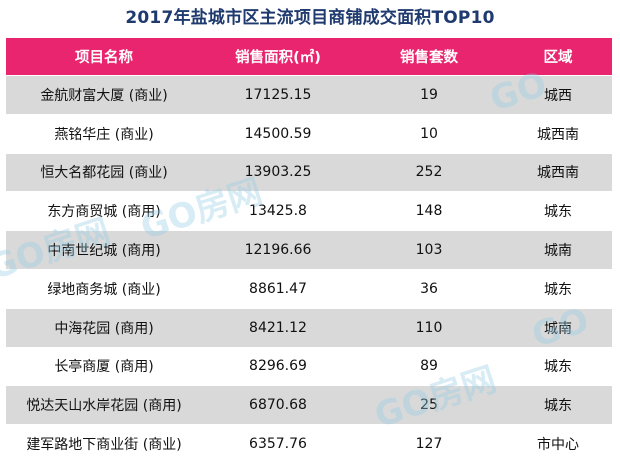 This screenshot has height=464, width=620. I want to click on table-row: 中南世纪城 (商用) 12196.66 103 城南, so click(309, 250).